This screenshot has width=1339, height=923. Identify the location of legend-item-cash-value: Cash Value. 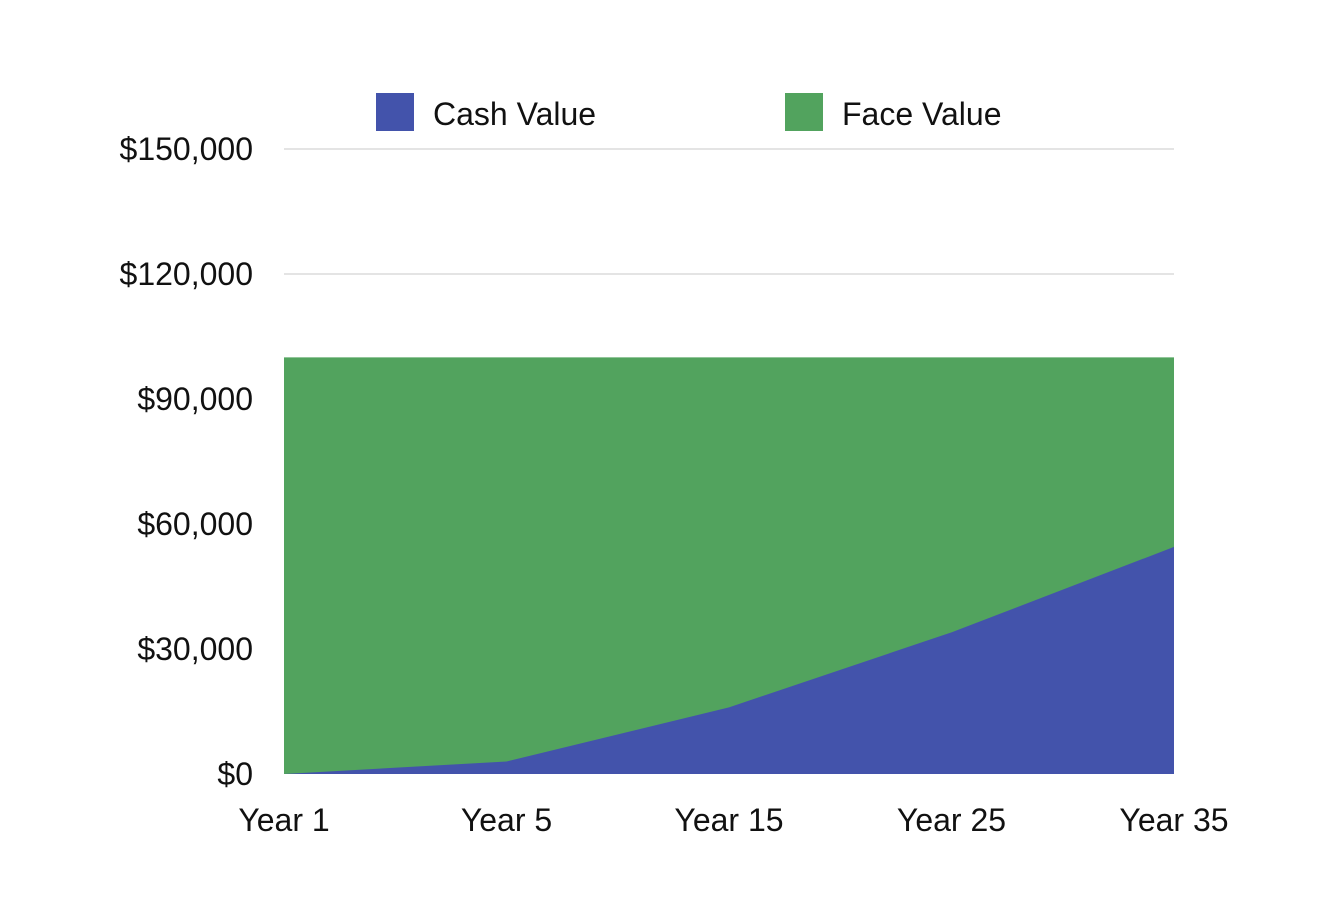
(486, 112).